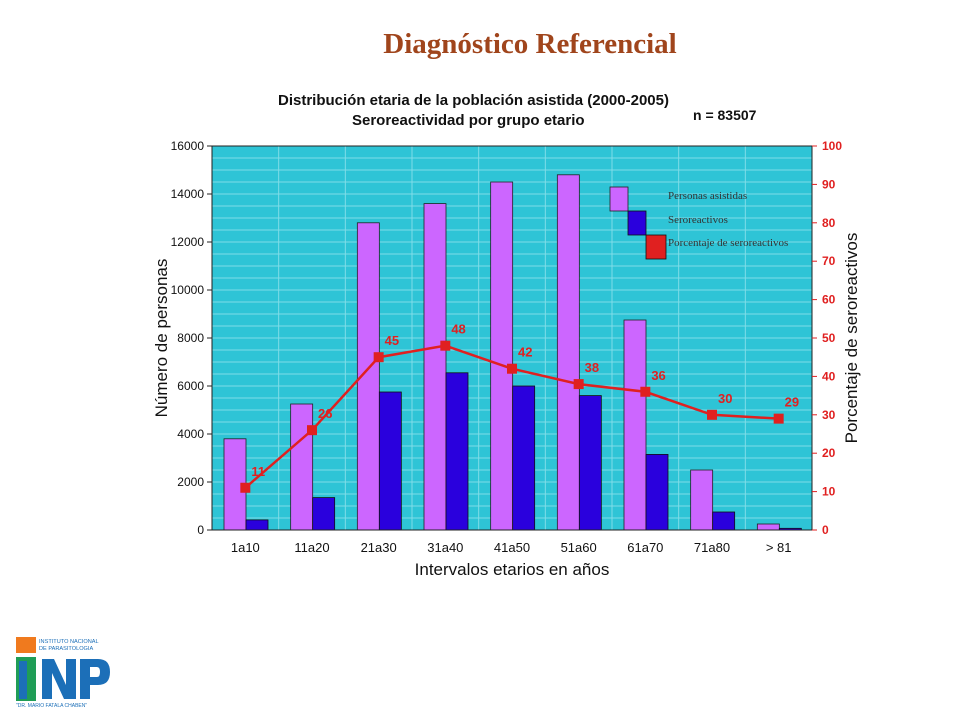 This screenshot has height=720, width=960. I want to click on data-label-6: 36, so click(658, 375).